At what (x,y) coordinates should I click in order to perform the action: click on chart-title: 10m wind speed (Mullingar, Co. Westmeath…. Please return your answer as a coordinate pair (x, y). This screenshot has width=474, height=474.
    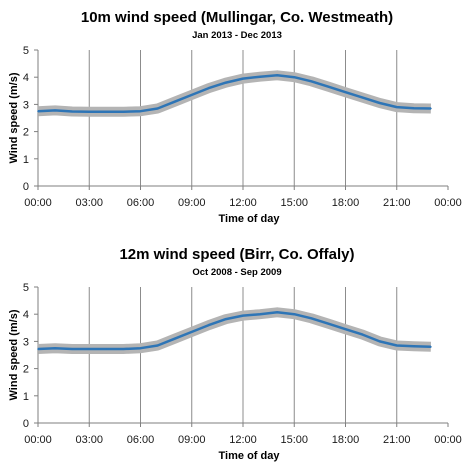
    Looking at the image, I should click on (237, 17).